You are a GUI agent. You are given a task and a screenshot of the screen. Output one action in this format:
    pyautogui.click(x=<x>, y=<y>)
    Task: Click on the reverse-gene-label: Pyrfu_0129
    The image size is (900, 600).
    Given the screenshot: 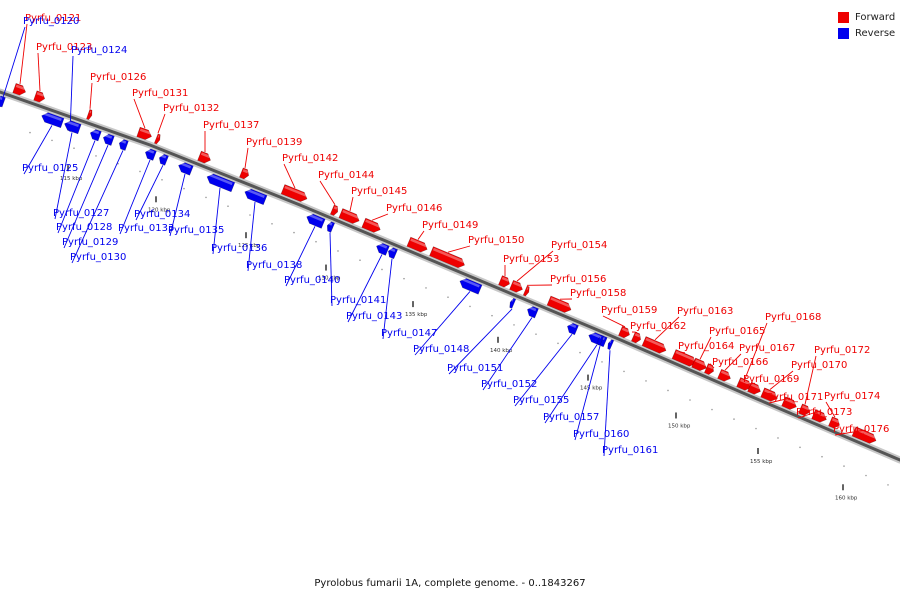 What is the action you would take?
    pyautogui.click(x=90, y=242)
    